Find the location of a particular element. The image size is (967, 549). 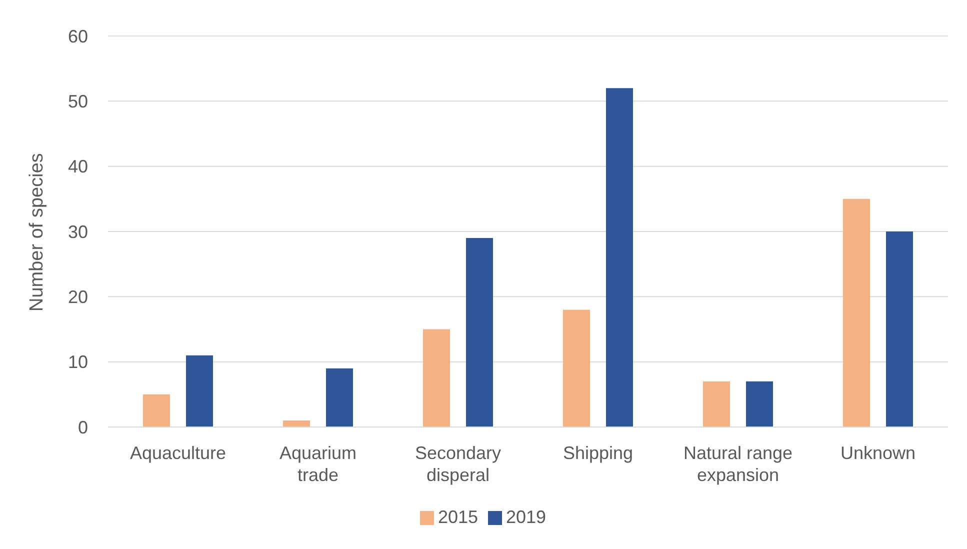

x-tick-label: Aquaculture is located at coordinates (178, 453).